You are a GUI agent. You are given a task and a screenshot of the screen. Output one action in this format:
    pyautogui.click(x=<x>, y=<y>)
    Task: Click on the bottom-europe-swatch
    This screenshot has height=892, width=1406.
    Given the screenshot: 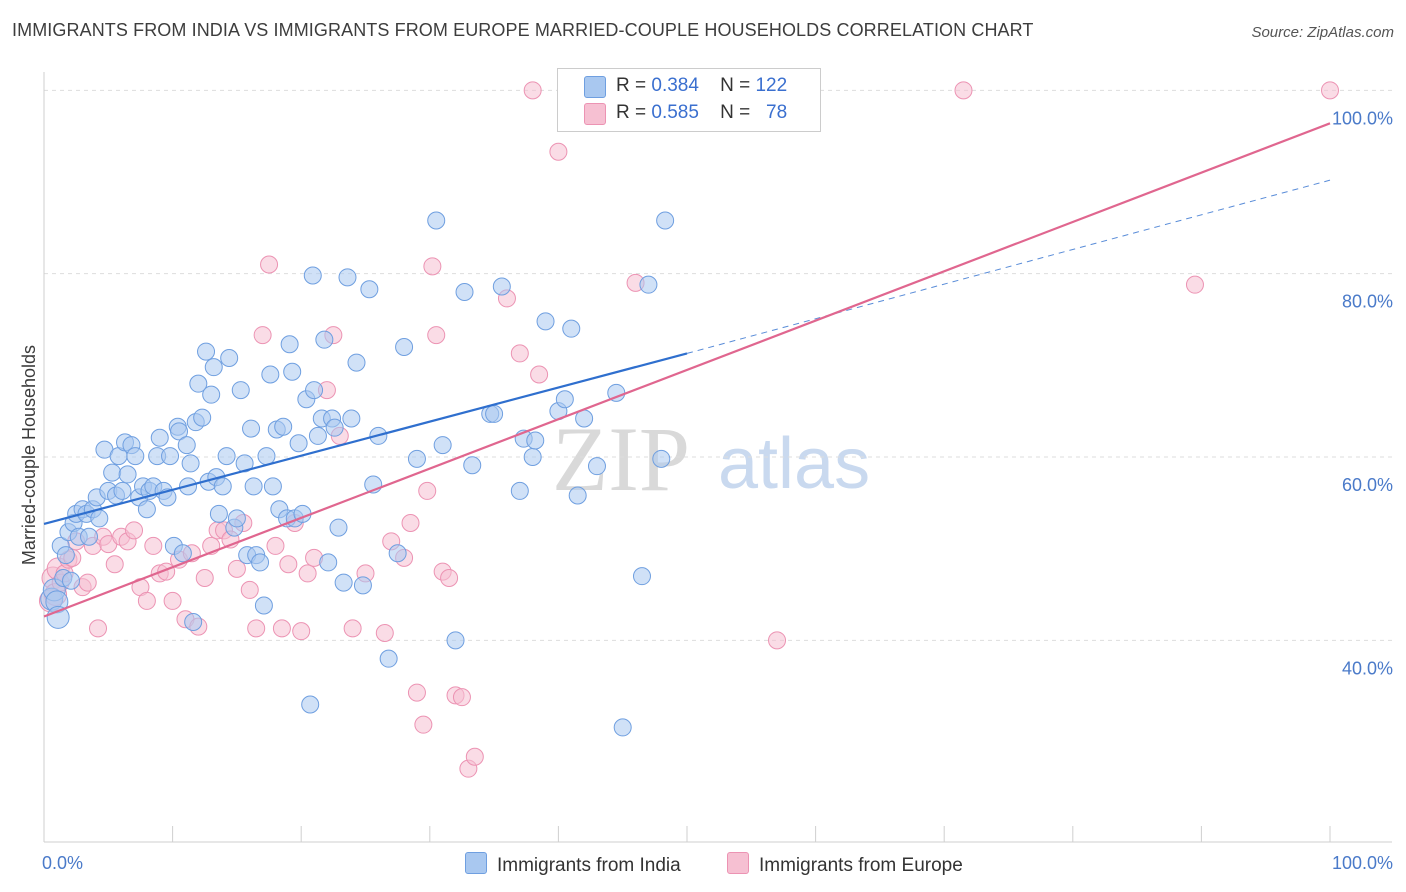 What is the action you would take?
    pyautogui.click(x=738, y=863)
    